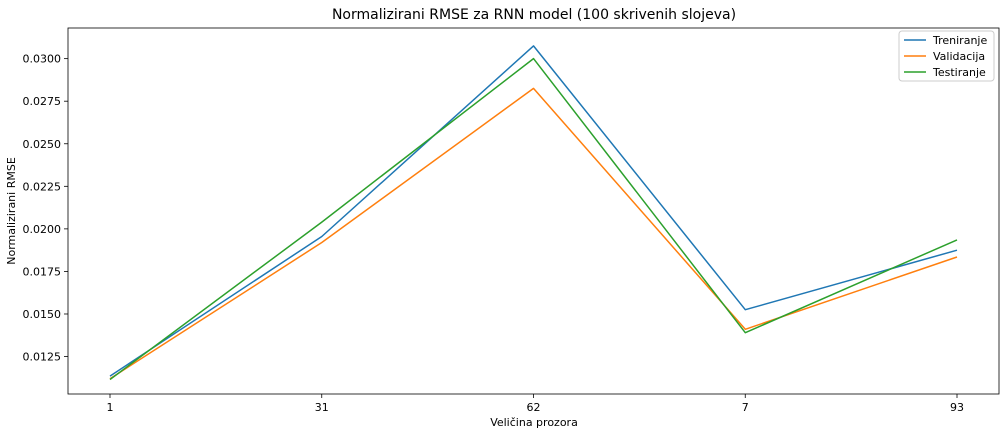  I want to click on y-axis-label: Normalizirani RMSE, so click(11, 211).